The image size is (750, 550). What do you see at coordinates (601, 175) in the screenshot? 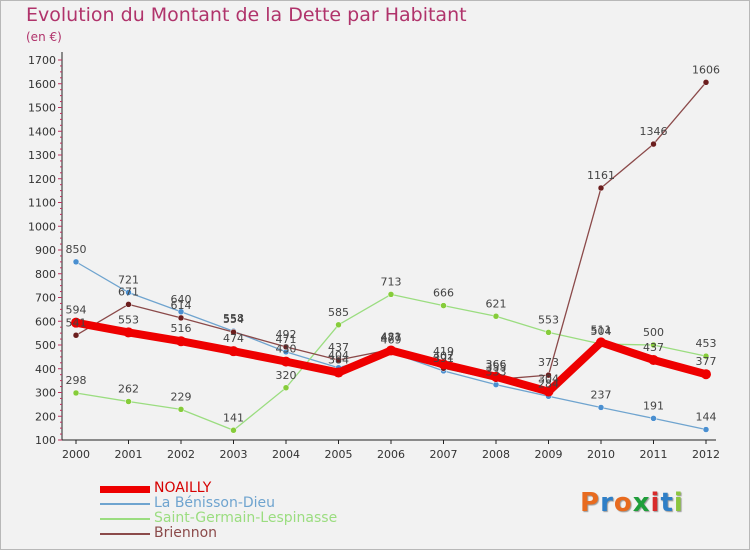
I see `data-label: 1161` at bounding box center [601, 175].